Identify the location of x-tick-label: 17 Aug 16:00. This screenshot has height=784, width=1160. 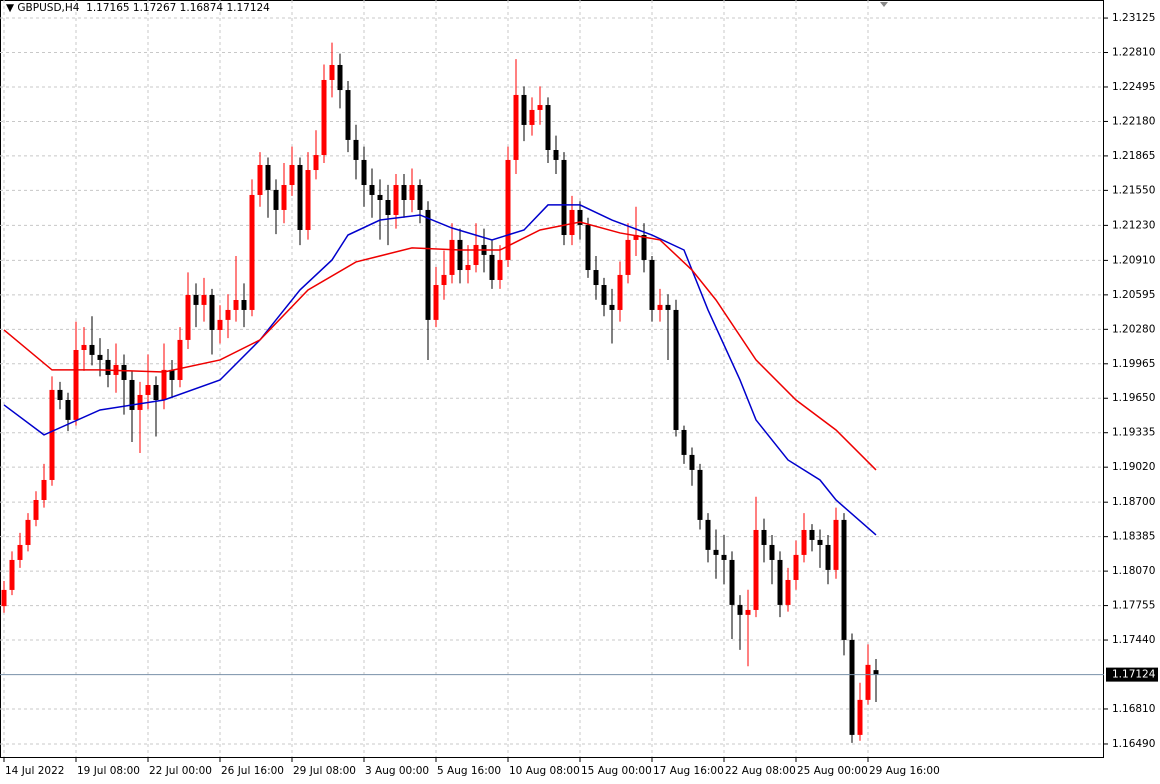
(688, 771).